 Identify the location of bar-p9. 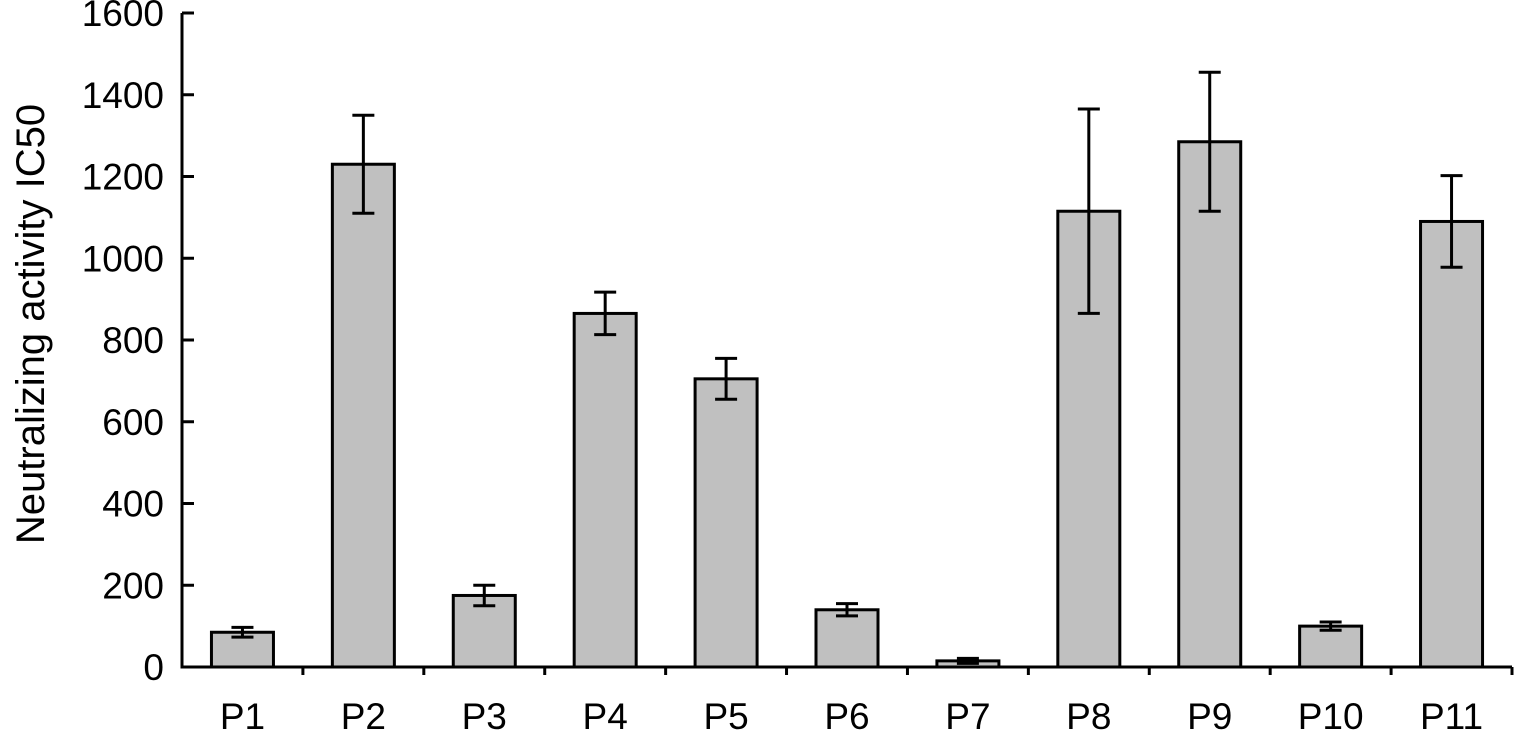
(1210, 404).